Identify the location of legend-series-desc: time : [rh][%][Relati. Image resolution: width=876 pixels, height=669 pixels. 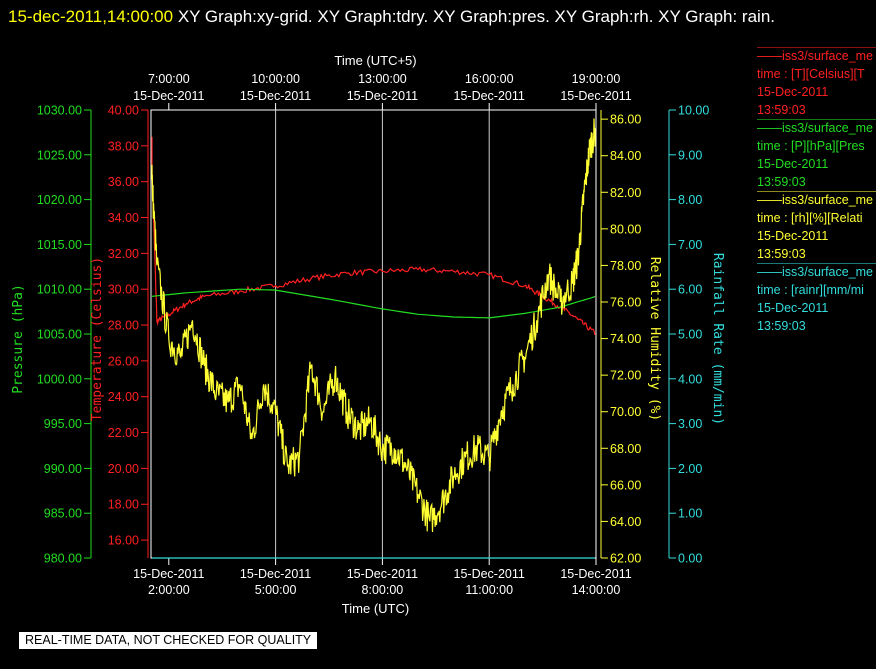
(816, 218).